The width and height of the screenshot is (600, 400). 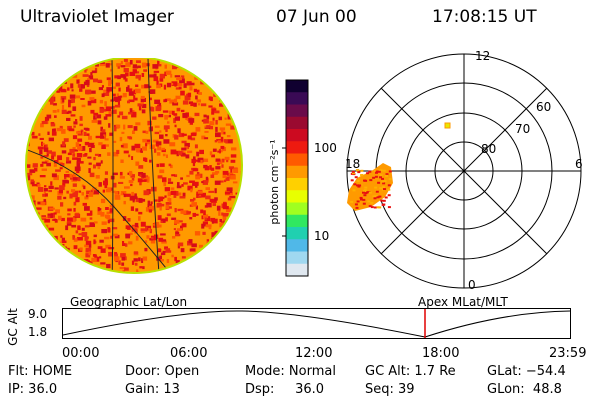 What do you see at coordinates (524, 389) in the screenshot?
I see `status-glon: GLon: 48.8` at bounding box center [524, 389].